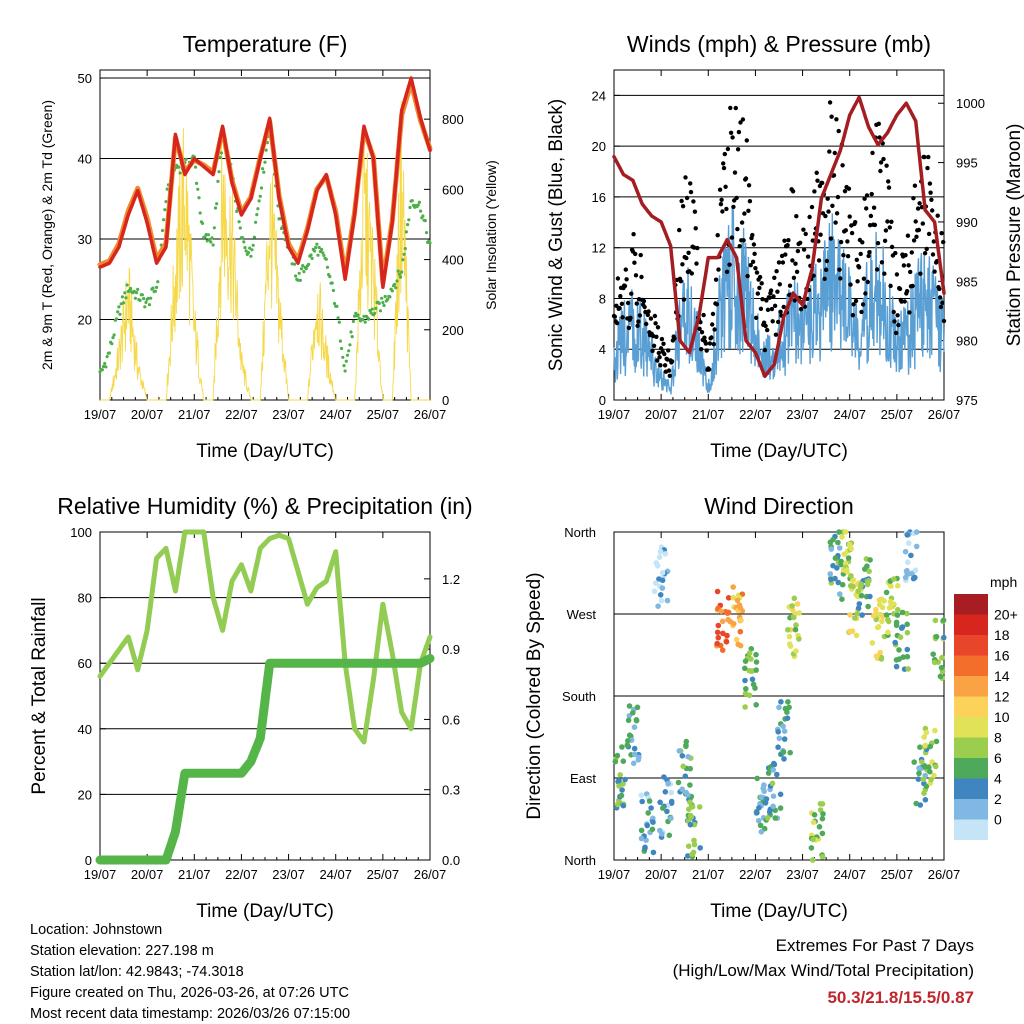 The image size is (1024, 1024). I want to click on humidity-xtick-label: 22/07, so click(241, 874).